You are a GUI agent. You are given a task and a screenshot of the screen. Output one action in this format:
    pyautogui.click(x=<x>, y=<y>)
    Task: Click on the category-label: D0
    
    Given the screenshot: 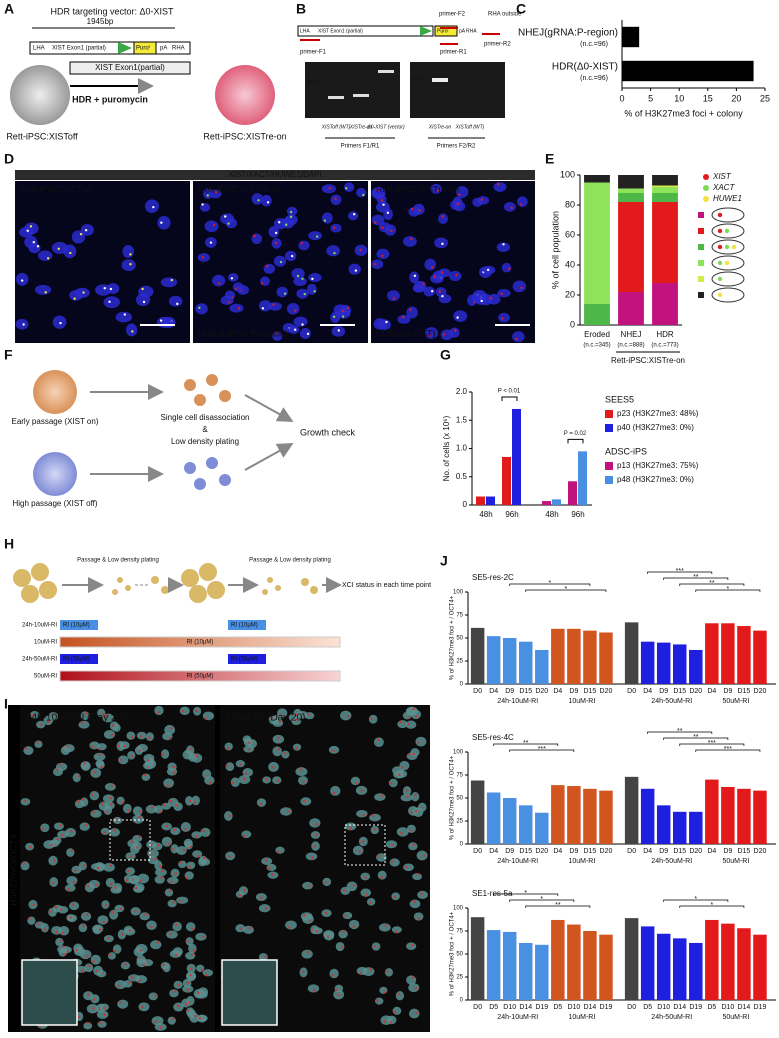 What is the action you would take?
    pyautogui.click(x=631, y=851)
    